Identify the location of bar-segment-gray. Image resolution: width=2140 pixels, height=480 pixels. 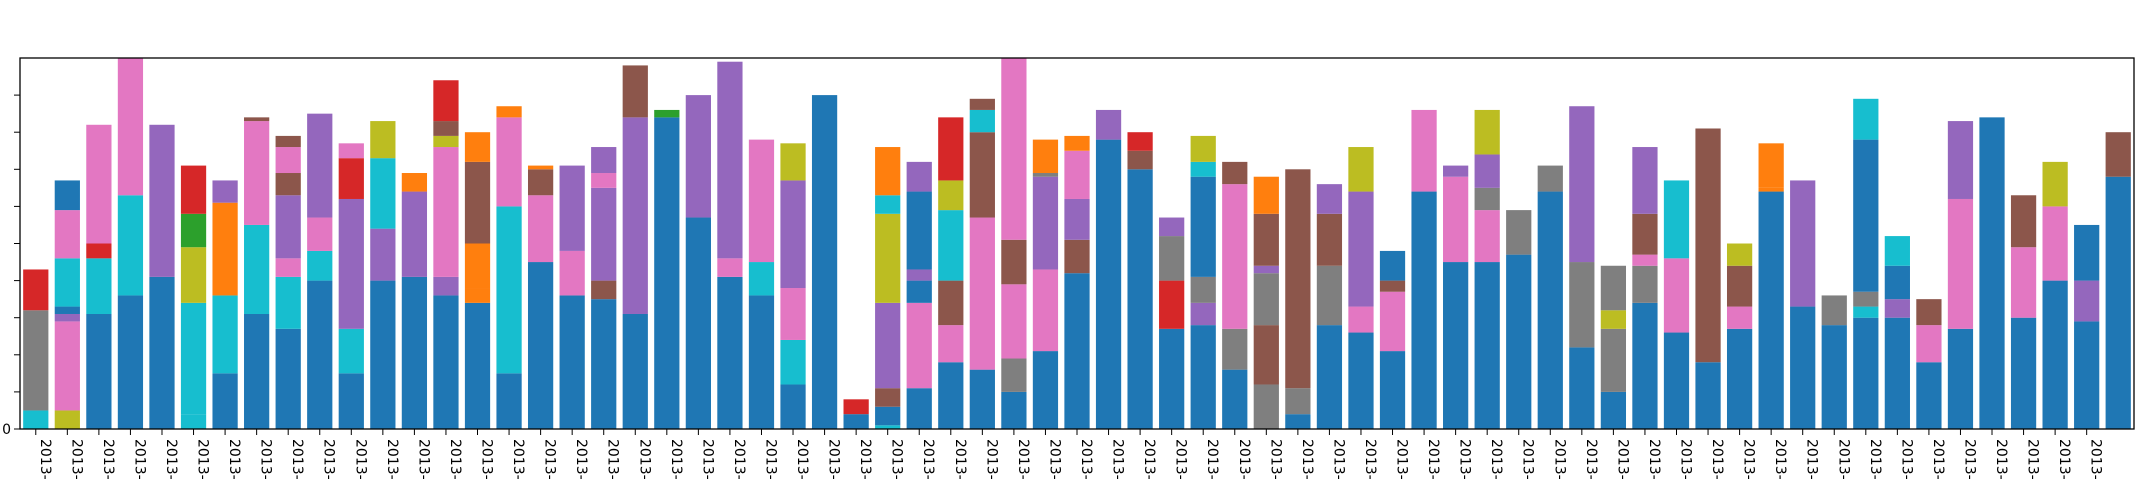
(1613, 288).